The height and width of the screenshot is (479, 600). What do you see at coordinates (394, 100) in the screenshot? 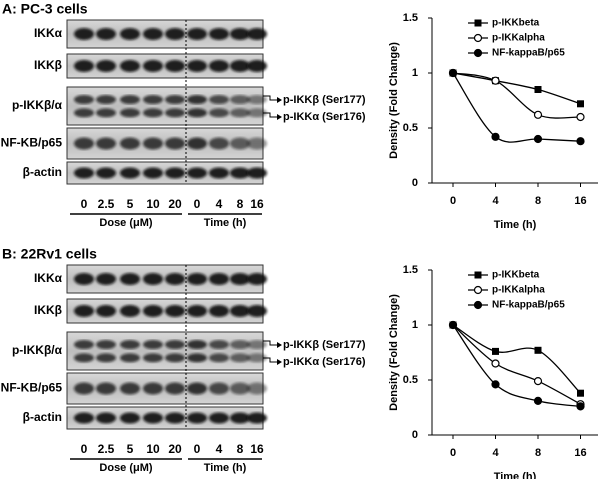
I see `y-axis-label: Density (Fold Change)` at bounding box center [394, 100].